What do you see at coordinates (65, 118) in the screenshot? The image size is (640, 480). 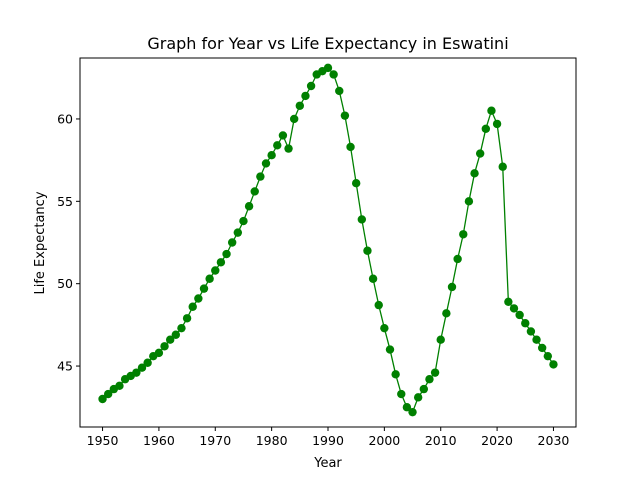 I see `y-tick-label: 60` at bounding box center [65, 118].